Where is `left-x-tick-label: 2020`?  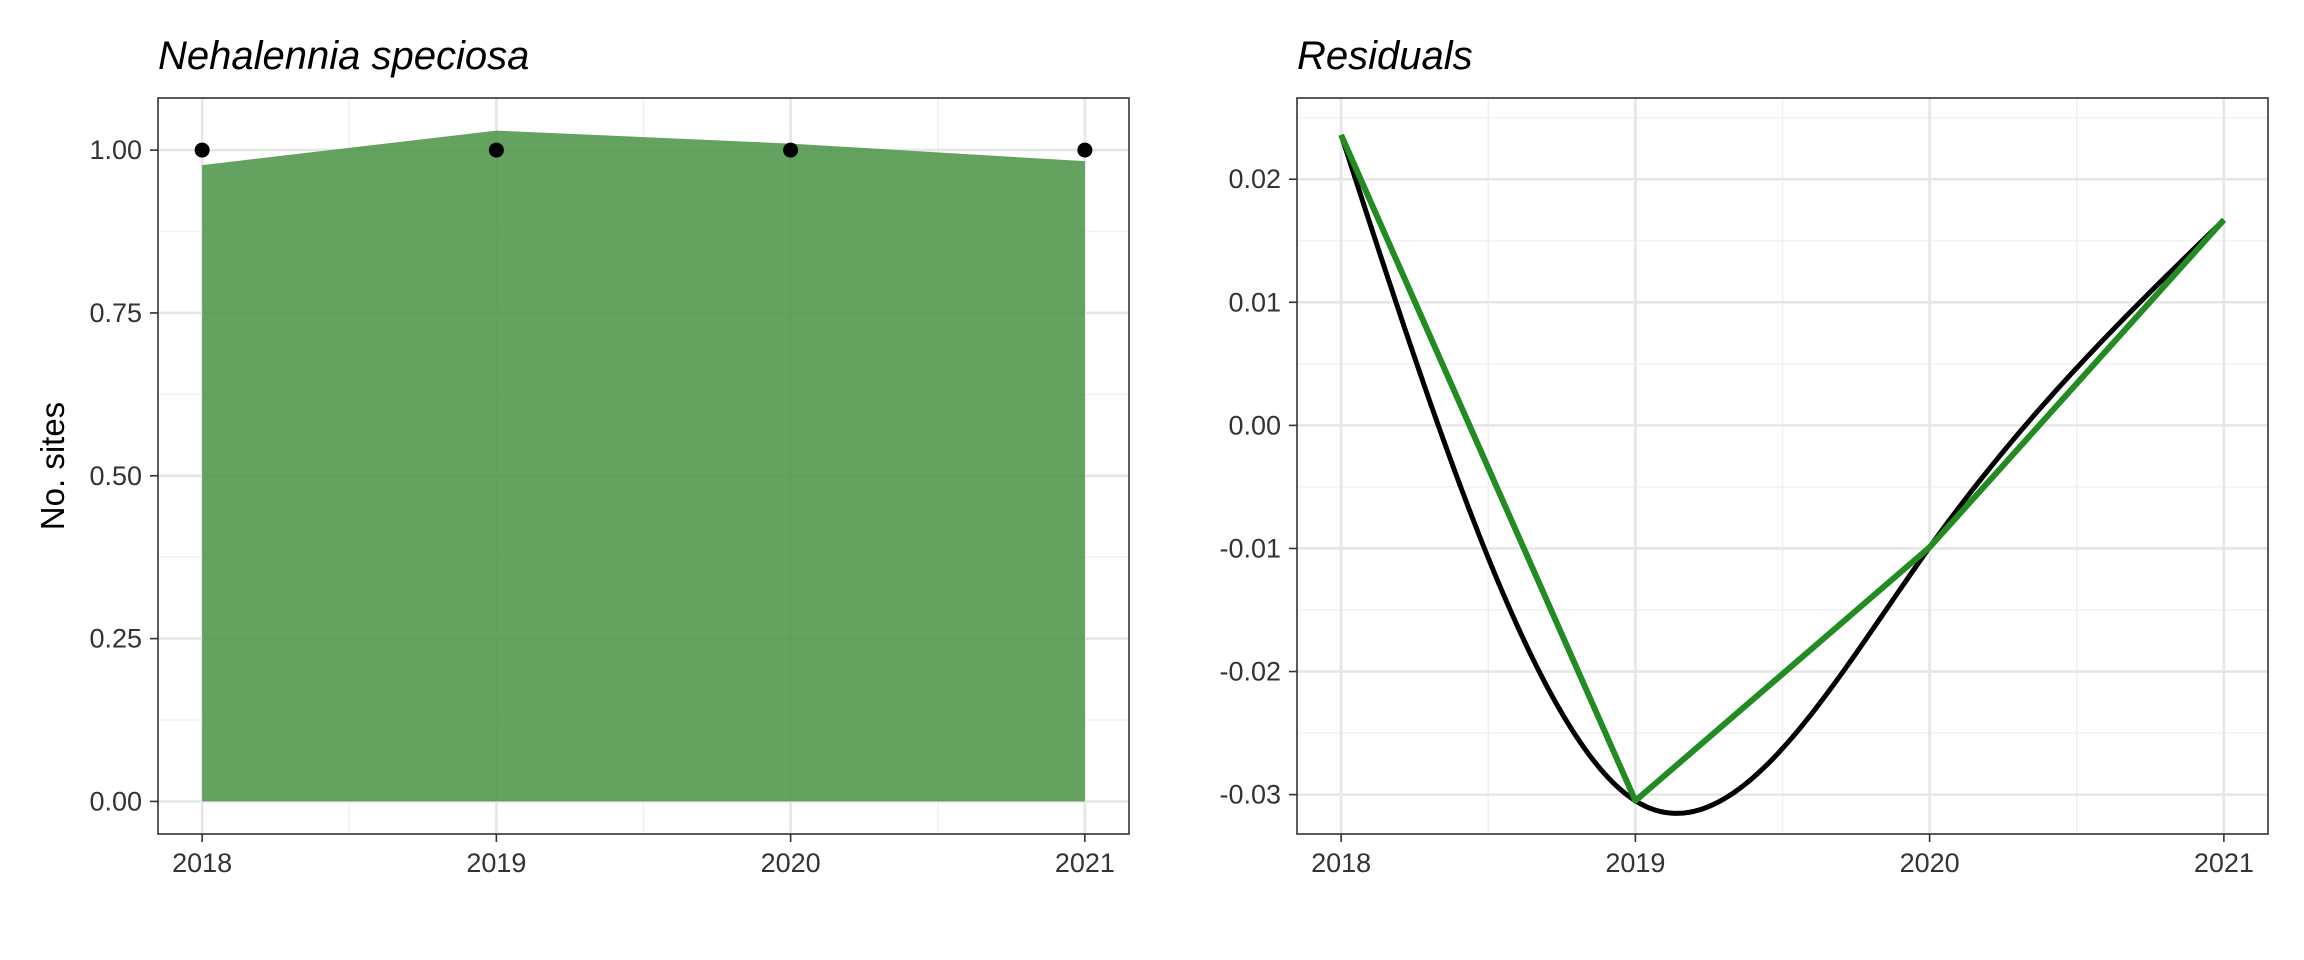 left-x-tick-label: 2020 is located at coordinates (791, 863).